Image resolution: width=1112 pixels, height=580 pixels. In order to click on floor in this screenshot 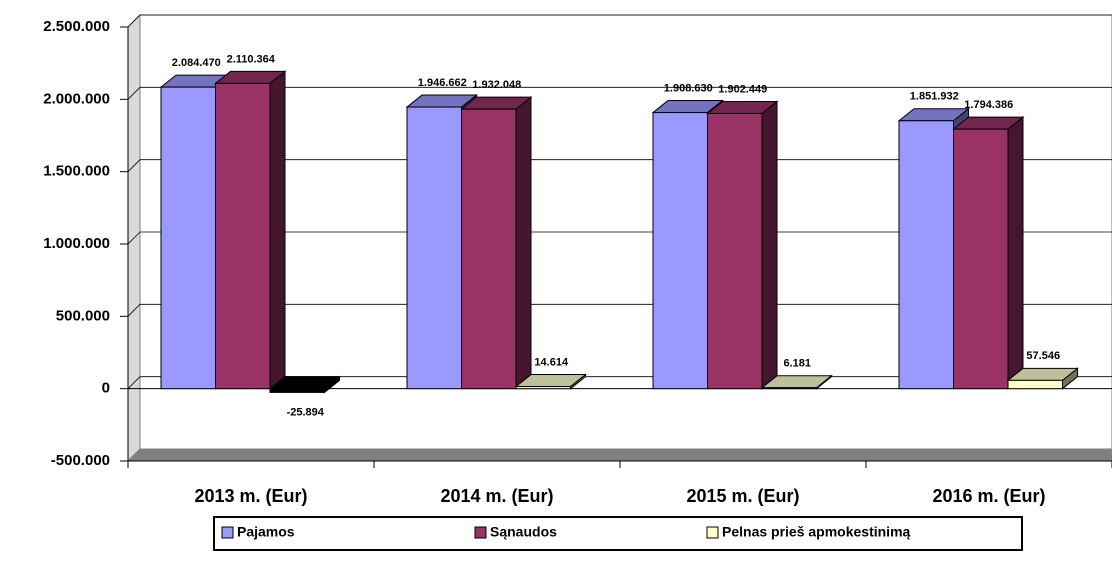, I will do `click(619, 455)`.